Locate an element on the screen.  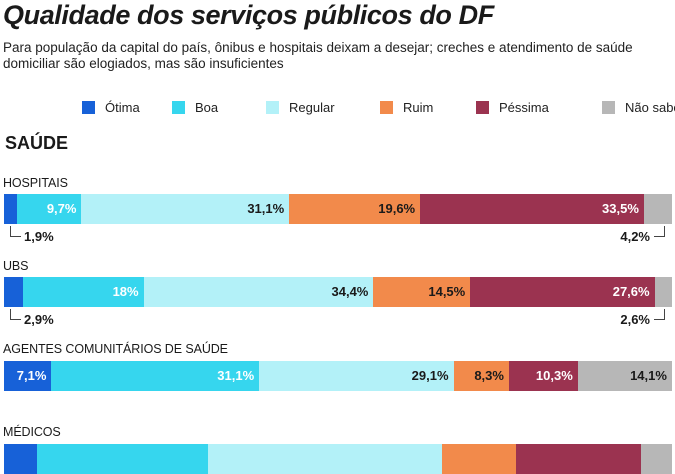
legend-item-pessima: Péssima is located at coordinates (539, 107).